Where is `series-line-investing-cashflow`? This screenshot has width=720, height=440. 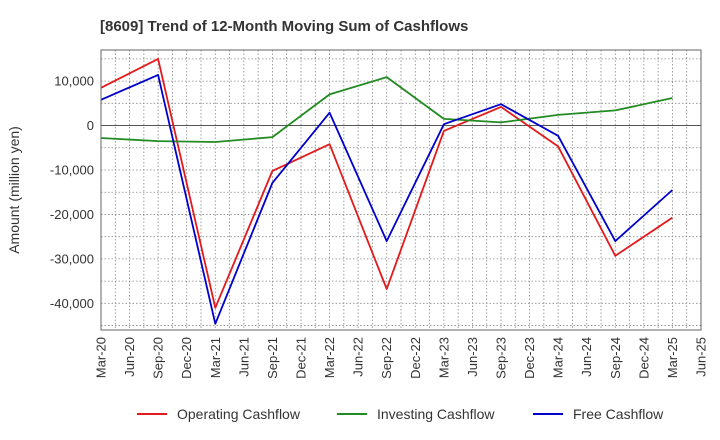 series-line-investing-cashflow is located at coordinates (386, 109).